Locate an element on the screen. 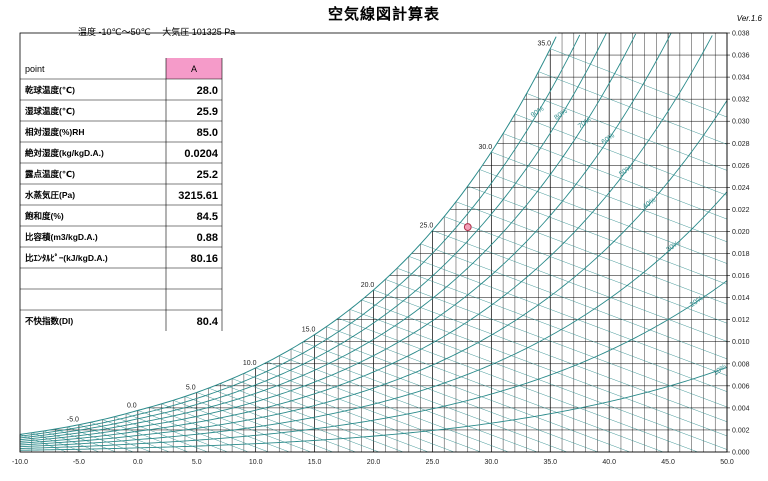 The width and height of the screenshot is (768, 481). y-tick-label: 0.020 is located at coordinates (741, 232).